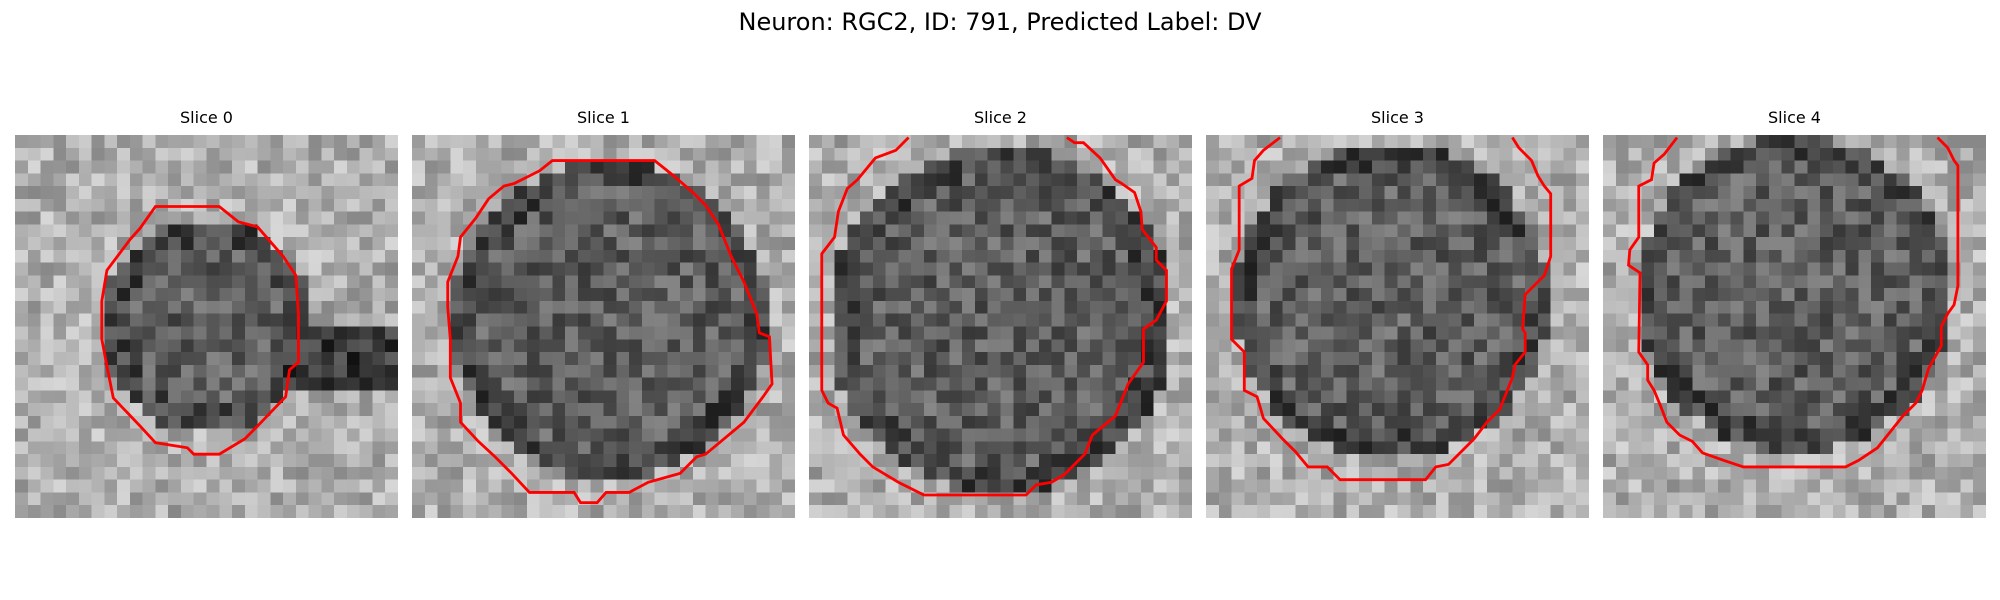  What do you see at coordinates (200, 330) in the screenshot?
I see `cell-contour` at bounding box center [200, 330].